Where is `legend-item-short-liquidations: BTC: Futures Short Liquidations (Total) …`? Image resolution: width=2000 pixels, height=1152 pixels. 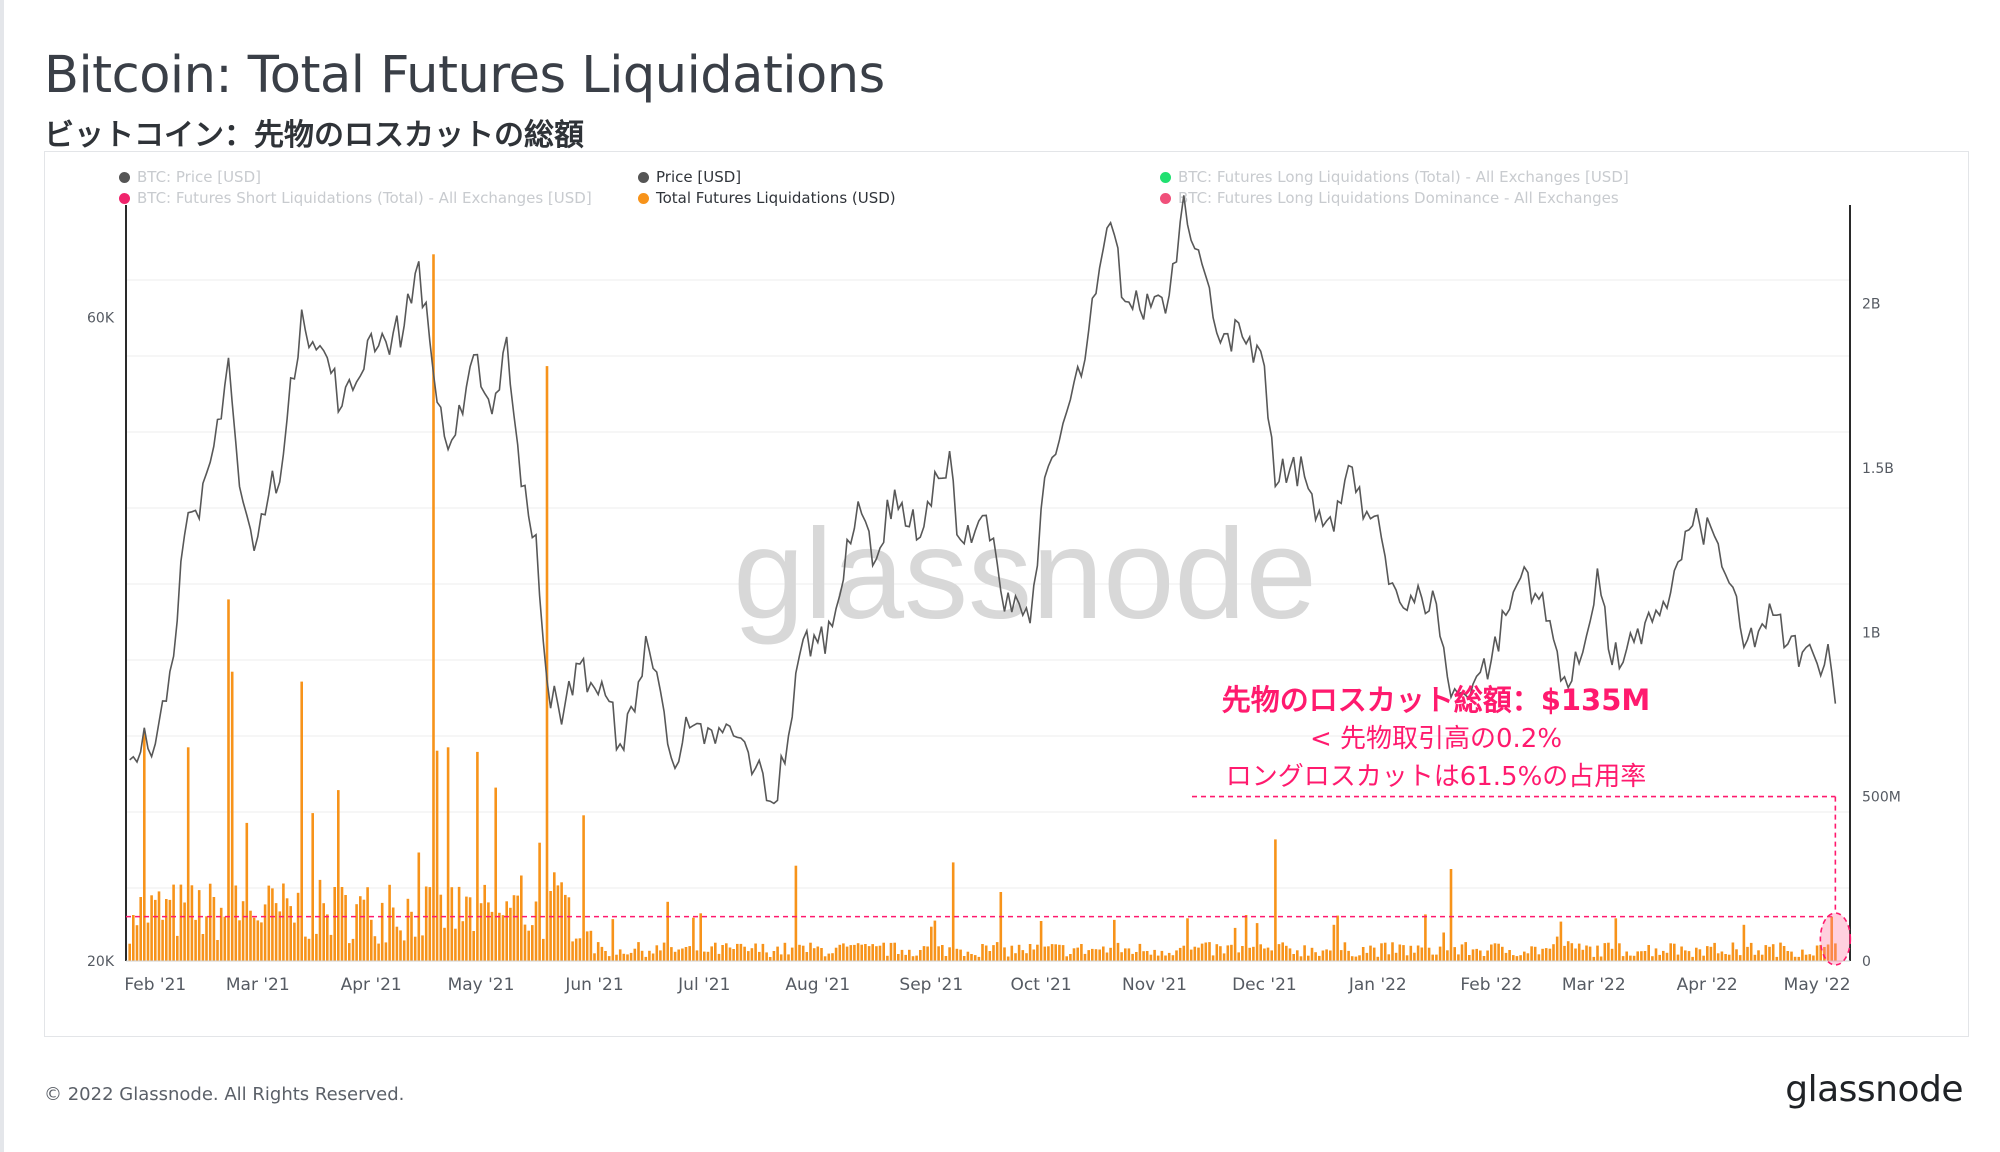
legend-item-short-liquidations: BTC: Futures Short Liquidations (Total) … is located at coordinates (355, 198).